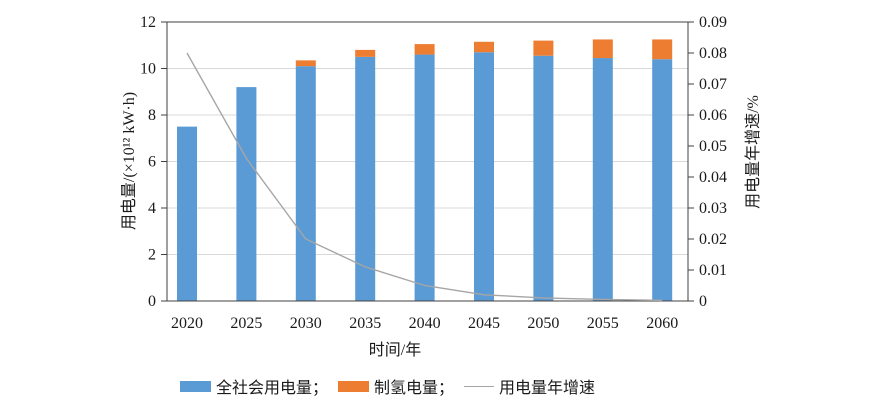 The image size is (879, 405). What do you see at coordinates (152, 162) in the screenshot?
I see `y-left-tick-label: 6` at bounding box center [152, 162].